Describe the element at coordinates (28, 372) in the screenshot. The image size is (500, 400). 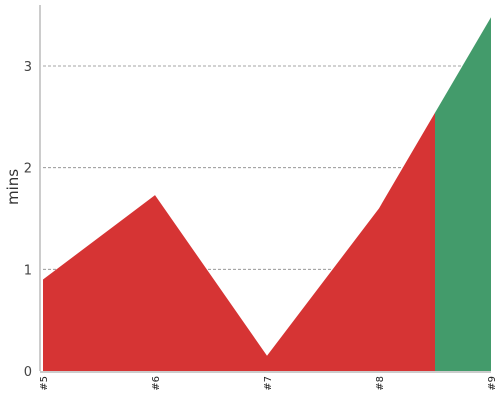
I see `y-tick-label: 0` at that location.